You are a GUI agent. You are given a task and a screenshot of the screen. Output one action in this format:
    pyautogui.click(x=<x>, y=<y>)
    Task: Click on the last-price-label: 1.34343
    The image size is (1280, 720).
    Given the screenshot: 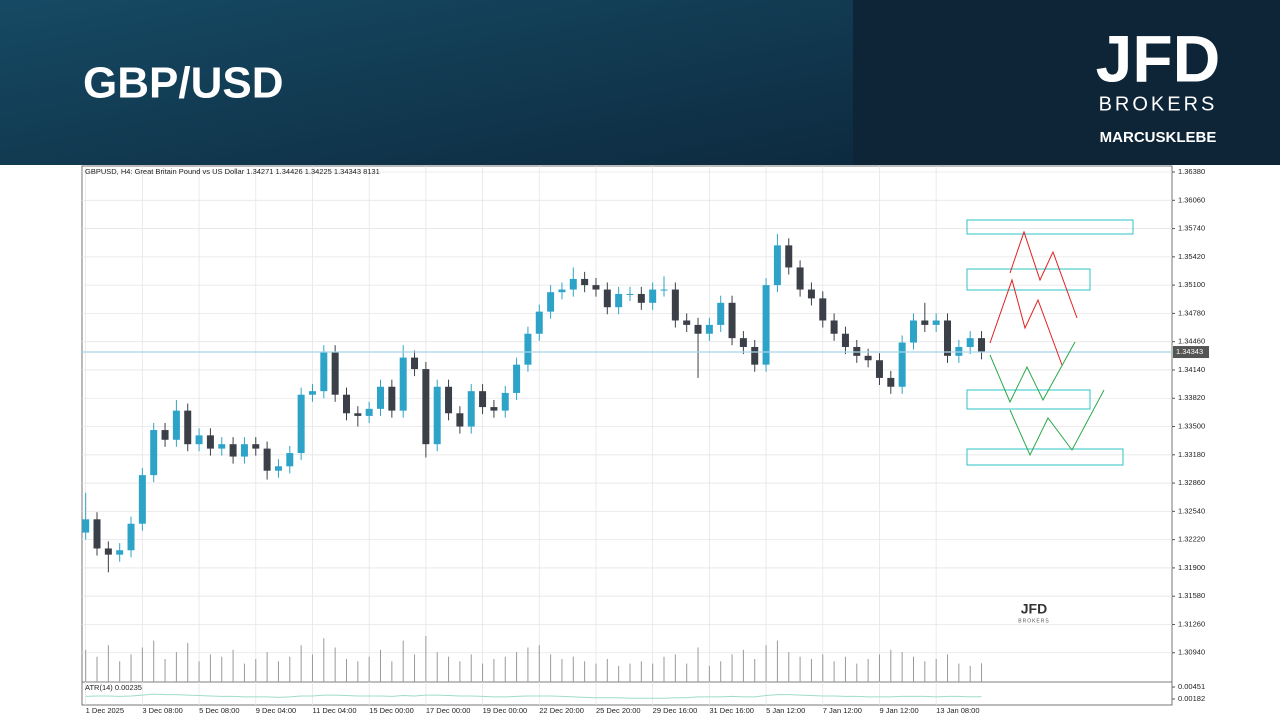 What is the action you would take?
    pyautogui.click(x=1189, y=351)
    